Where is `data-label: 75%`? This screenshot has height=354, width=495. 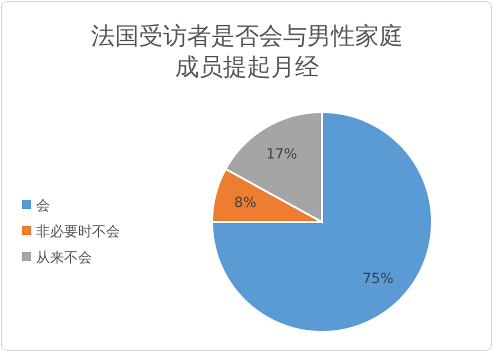
data-label: 75% is located at coordinates (378, 278).